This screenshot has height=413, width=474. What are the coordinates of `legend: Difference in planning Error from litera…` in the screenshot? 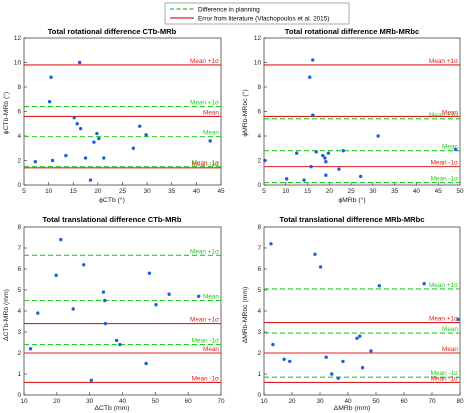 It's located at (257, 13).